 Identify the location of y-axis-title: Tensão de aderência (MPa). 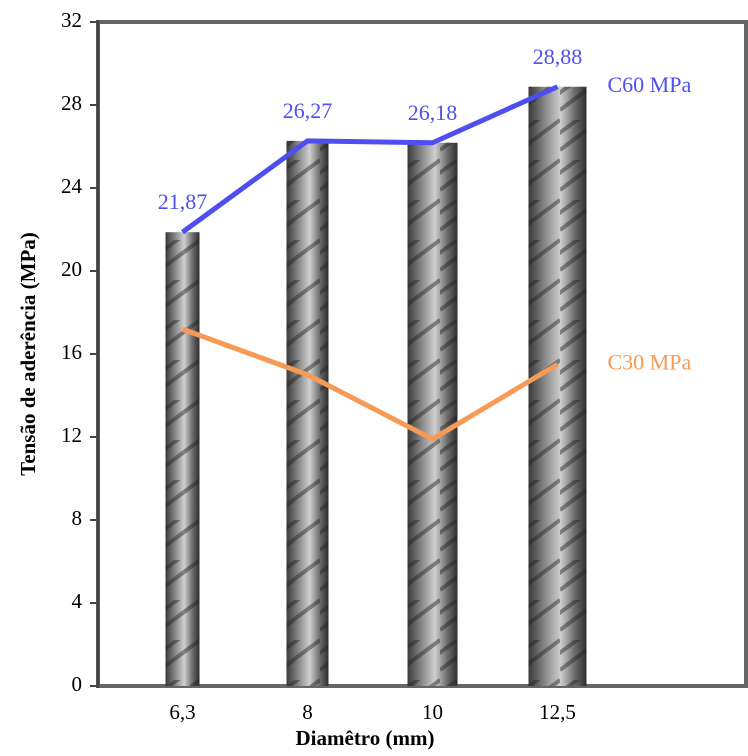
(28, 354).